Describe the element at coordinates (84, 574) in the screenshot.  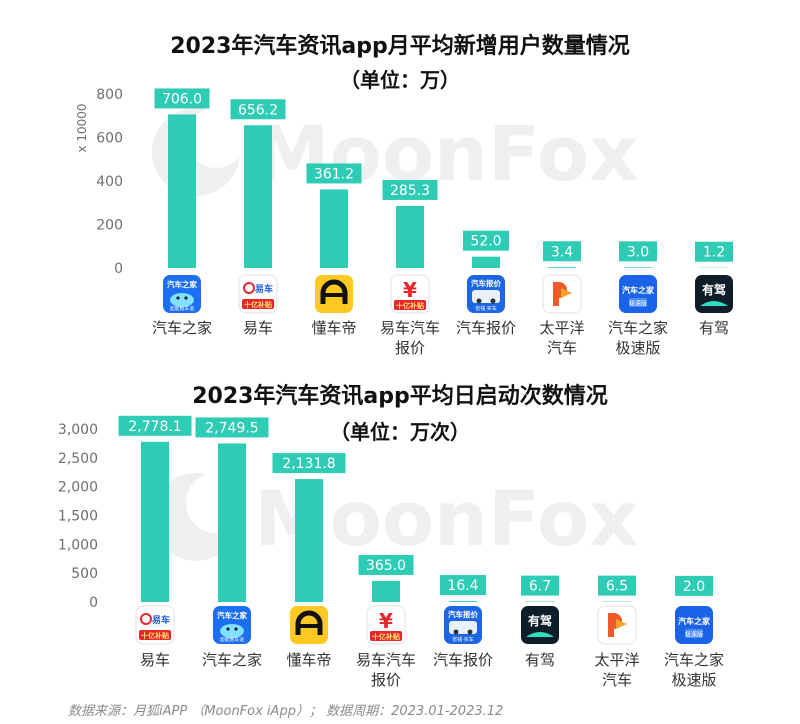
I see `y-tick-label: 500` at that location.